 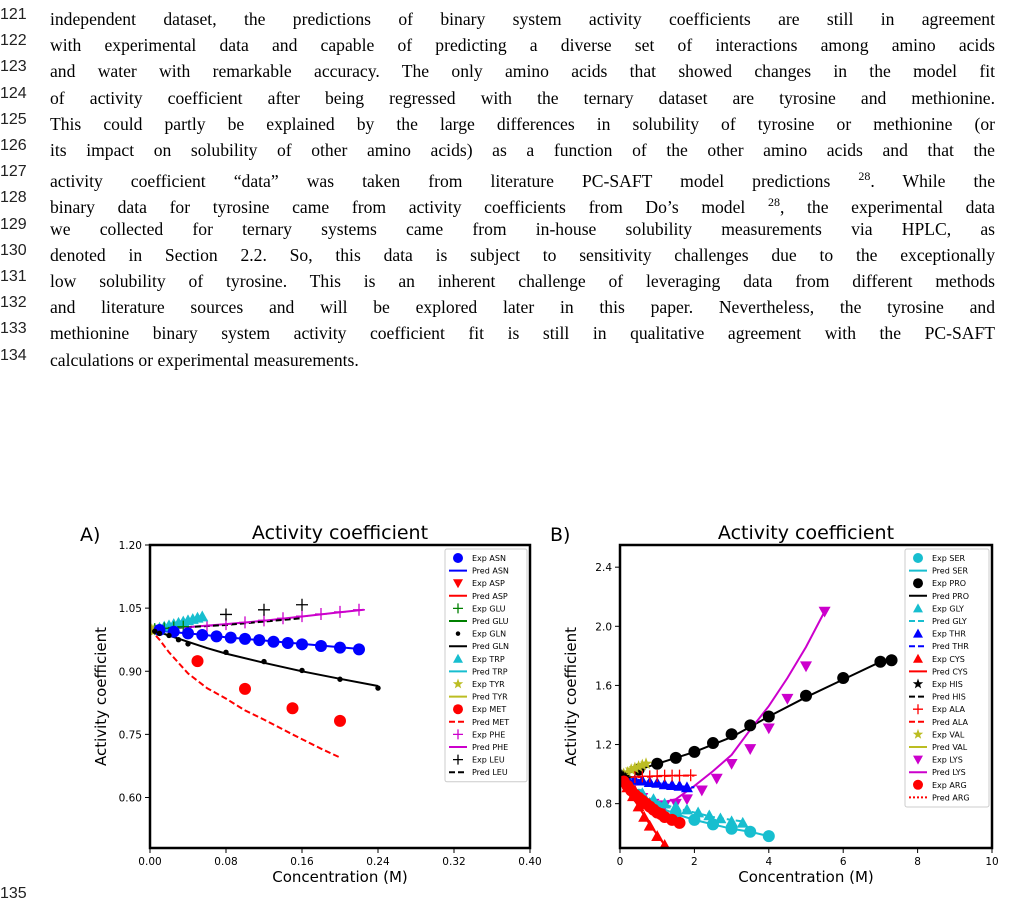 What do you see at coordinates (490, 772) in the screenshot?
I see `legend-label: Pred LEU` at bounding box center [490, 772].